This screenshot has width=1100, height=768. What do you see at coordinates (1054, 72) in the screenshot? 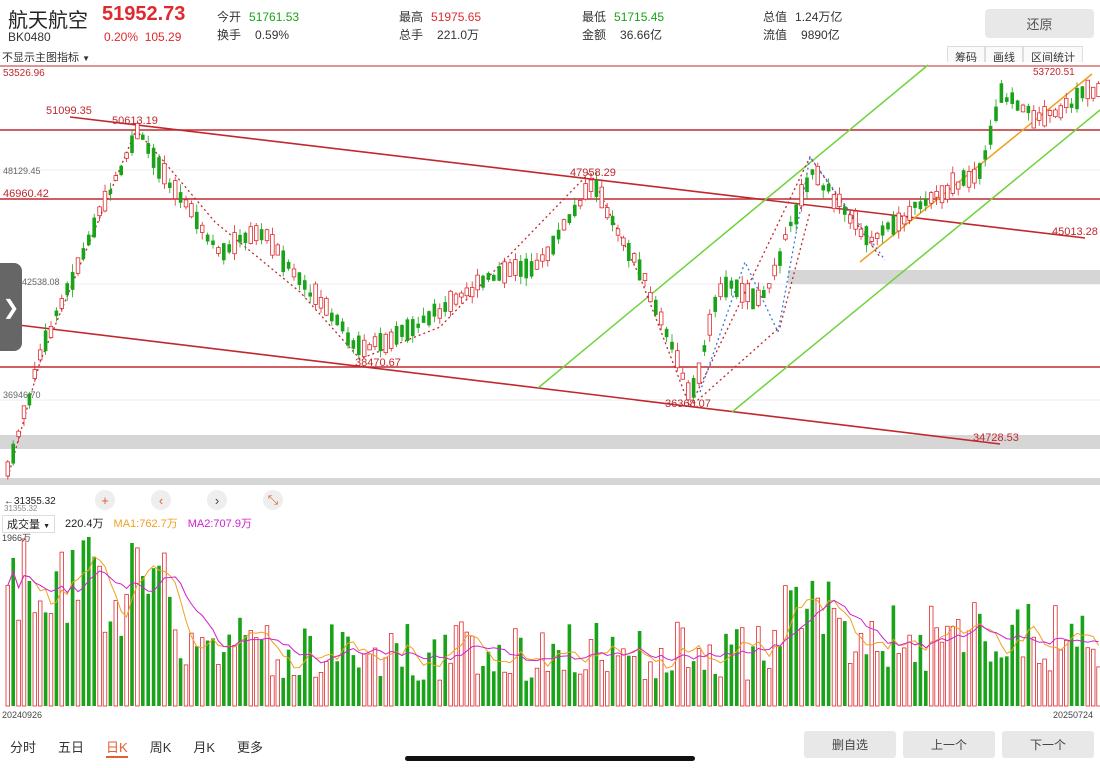
I see `annotation-53720: 53720.51` at bounding box center [1054, 72].